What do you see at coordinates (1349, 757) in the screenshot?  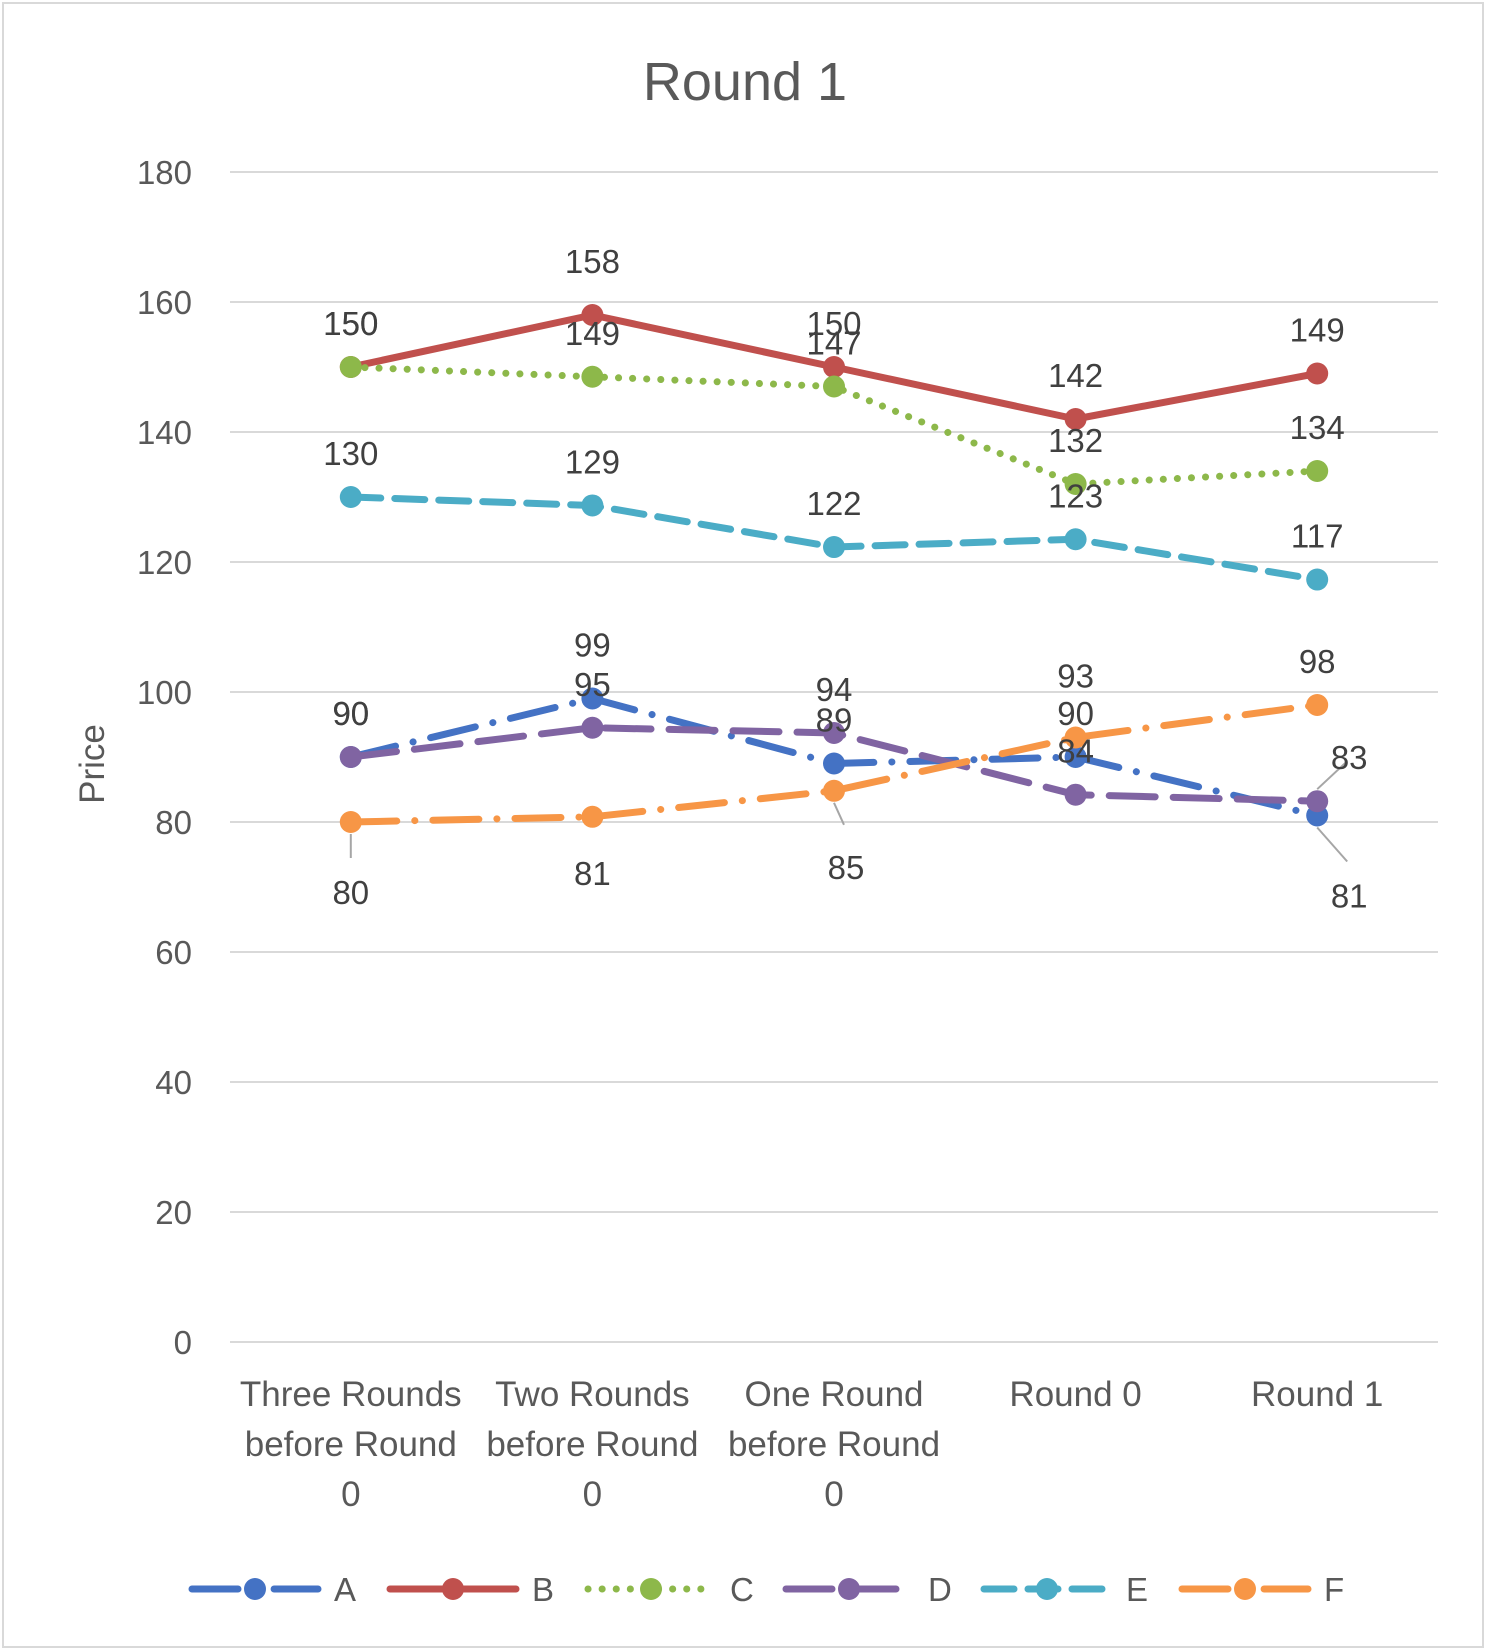 I see `data-label-D: 83` at bounding box center [1349, 757].